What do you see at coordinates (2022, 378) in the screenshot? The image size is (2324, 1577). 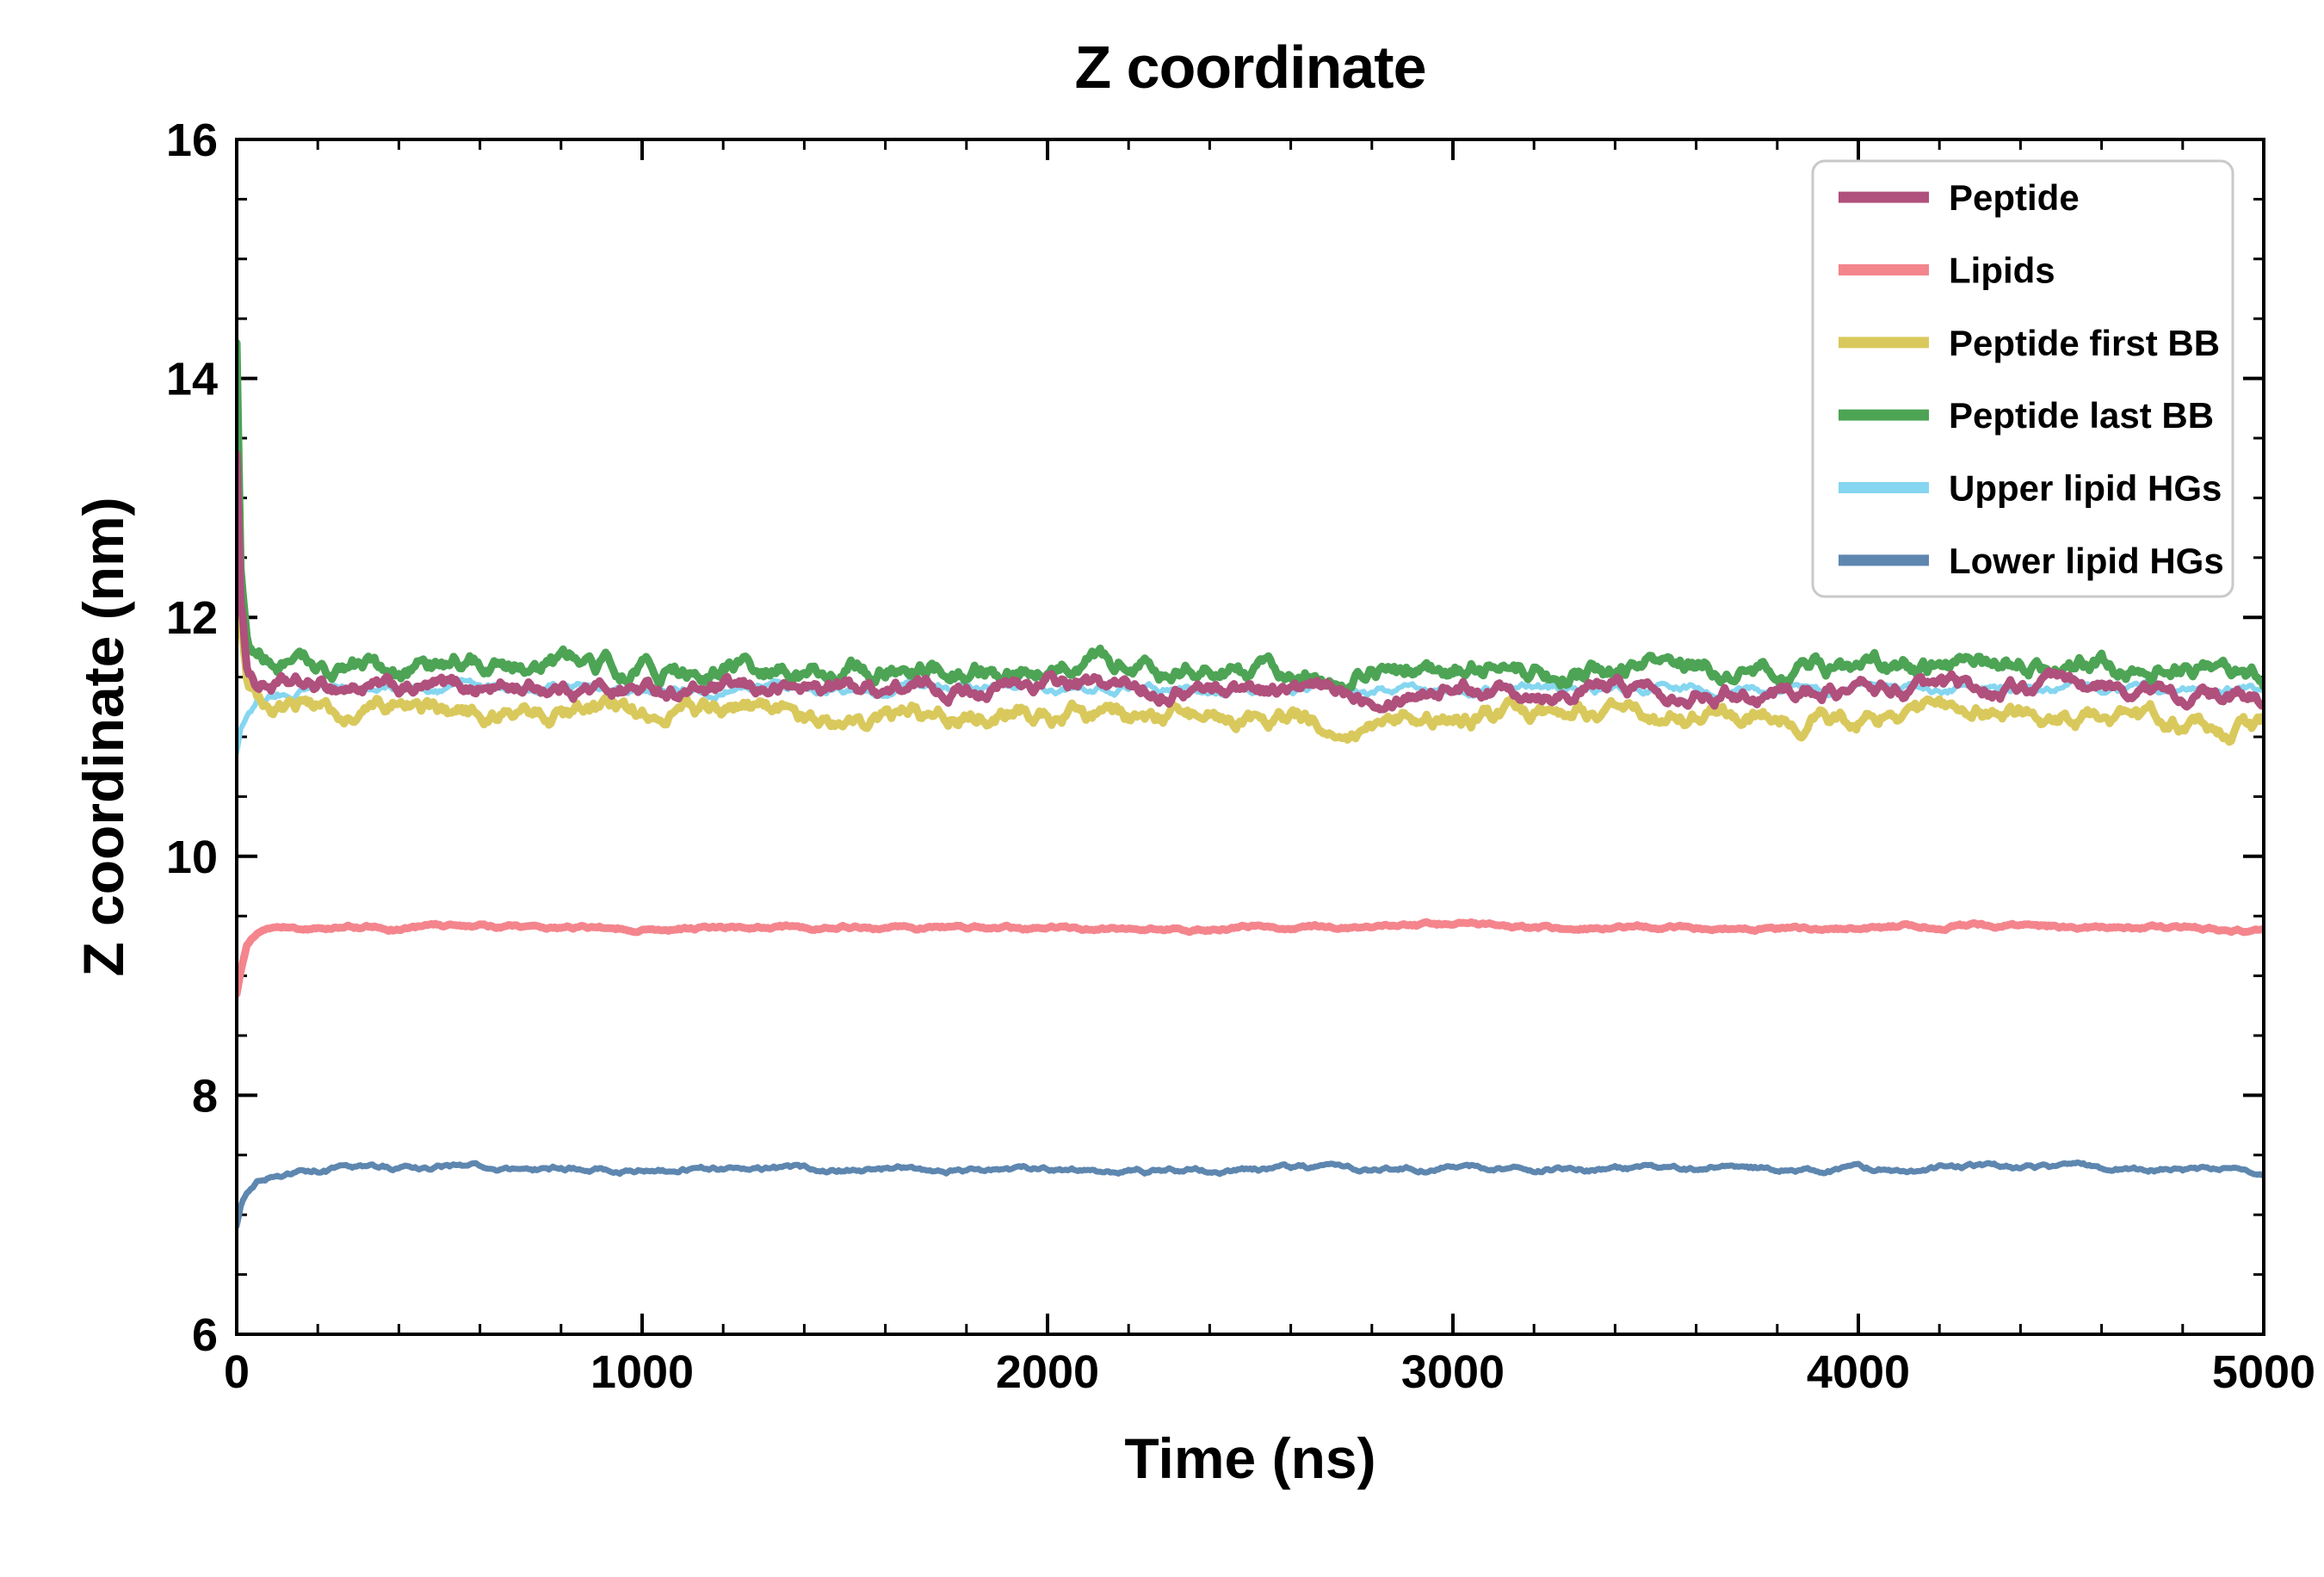 I see `legend-box` at bounding box center [2022, 378].